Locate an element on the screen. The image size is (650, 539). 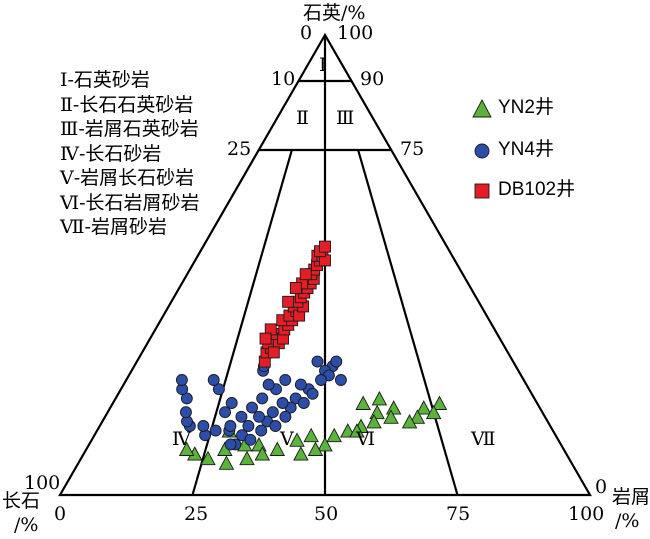
class-item: Ⅴ-岩屑长石砂岩 is located at coordinates (127, 178).